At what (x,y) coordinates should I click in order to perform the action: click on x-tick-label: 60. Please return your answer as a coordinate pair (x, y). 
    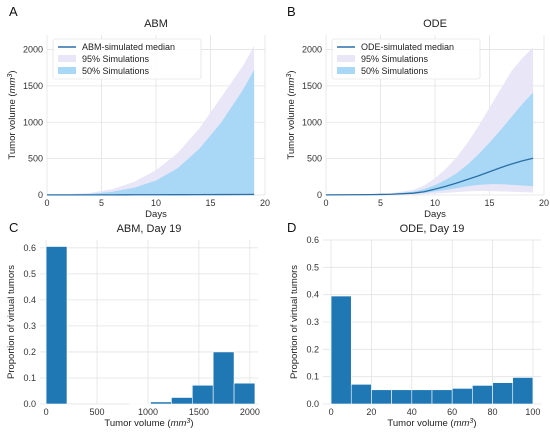
    Looking at the image, I should click on (452, 412).